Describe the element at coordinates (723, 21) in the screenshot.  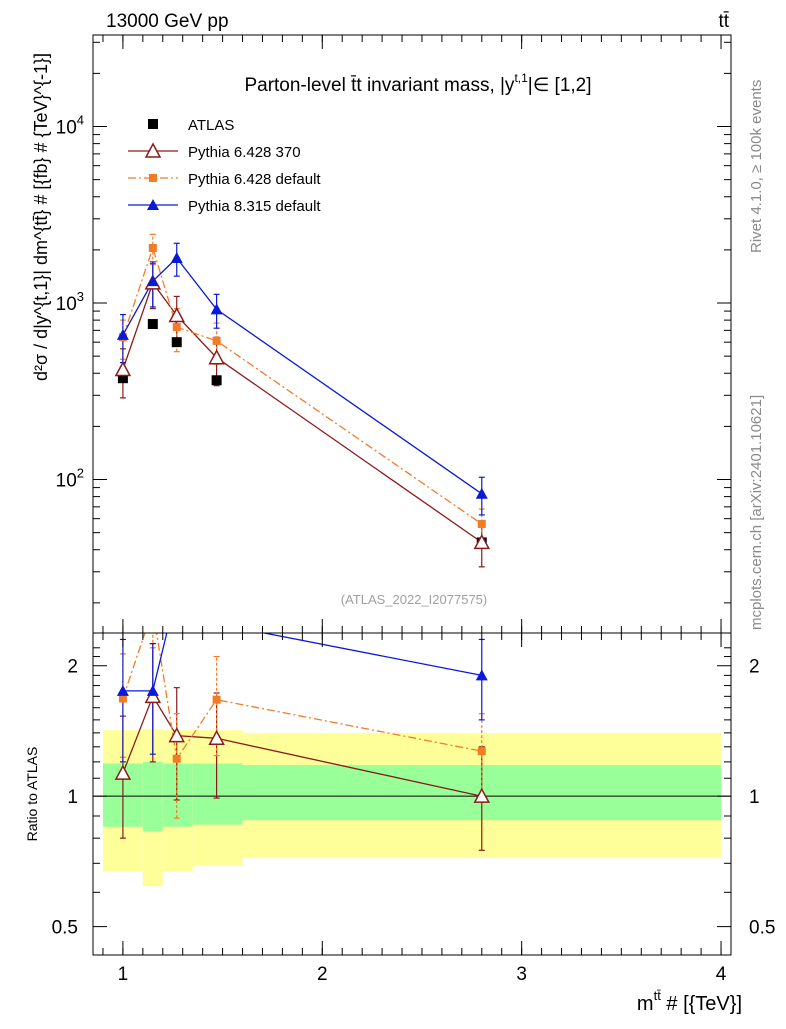
I see `process-label: tt̄` at that location.